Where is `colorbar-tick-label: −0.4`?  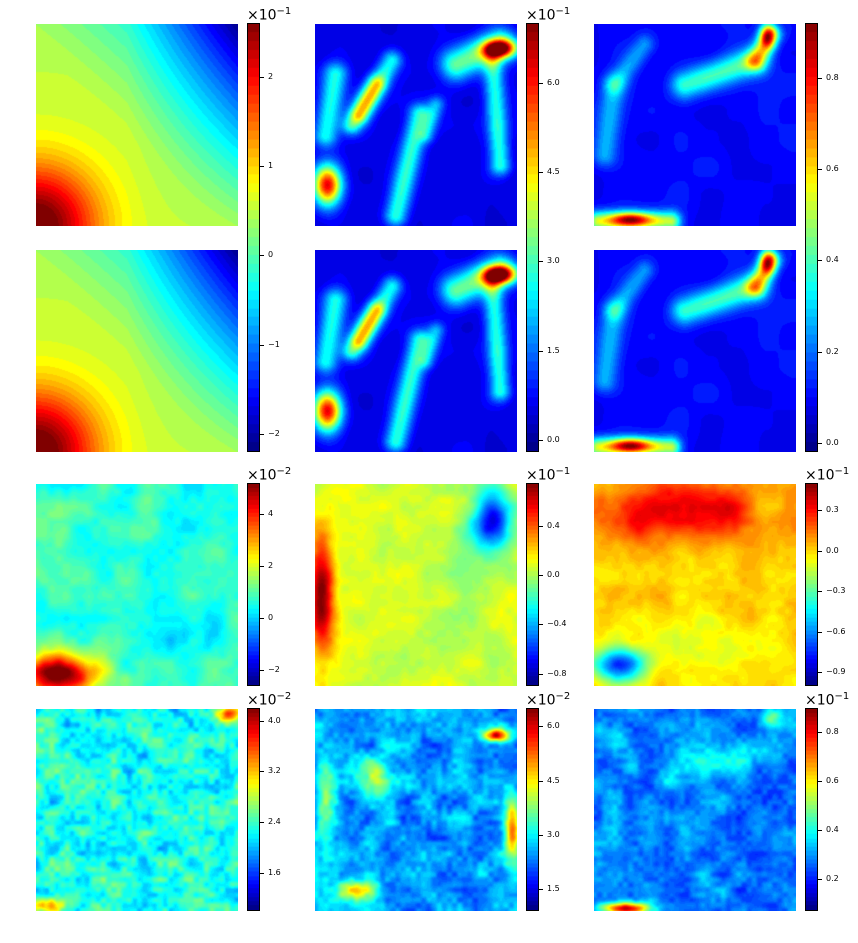
colorbar-tick-label: −0.4 is located at coordinates (557, 623).